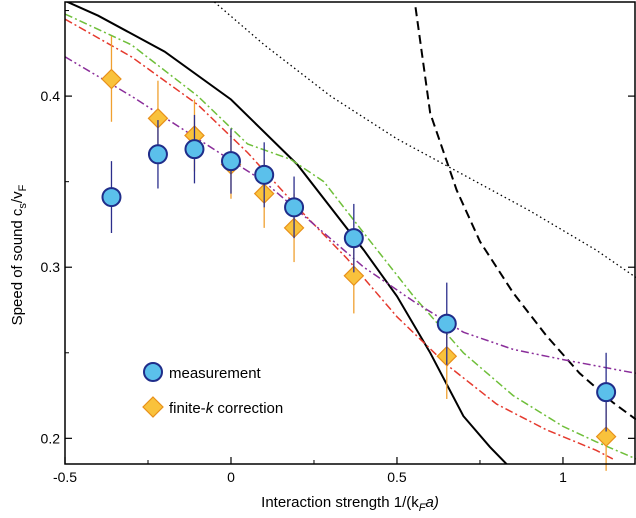 The height and width of the screenshot is (518, 636). I want to click on x-tick-label: 0, so click(231, 477).